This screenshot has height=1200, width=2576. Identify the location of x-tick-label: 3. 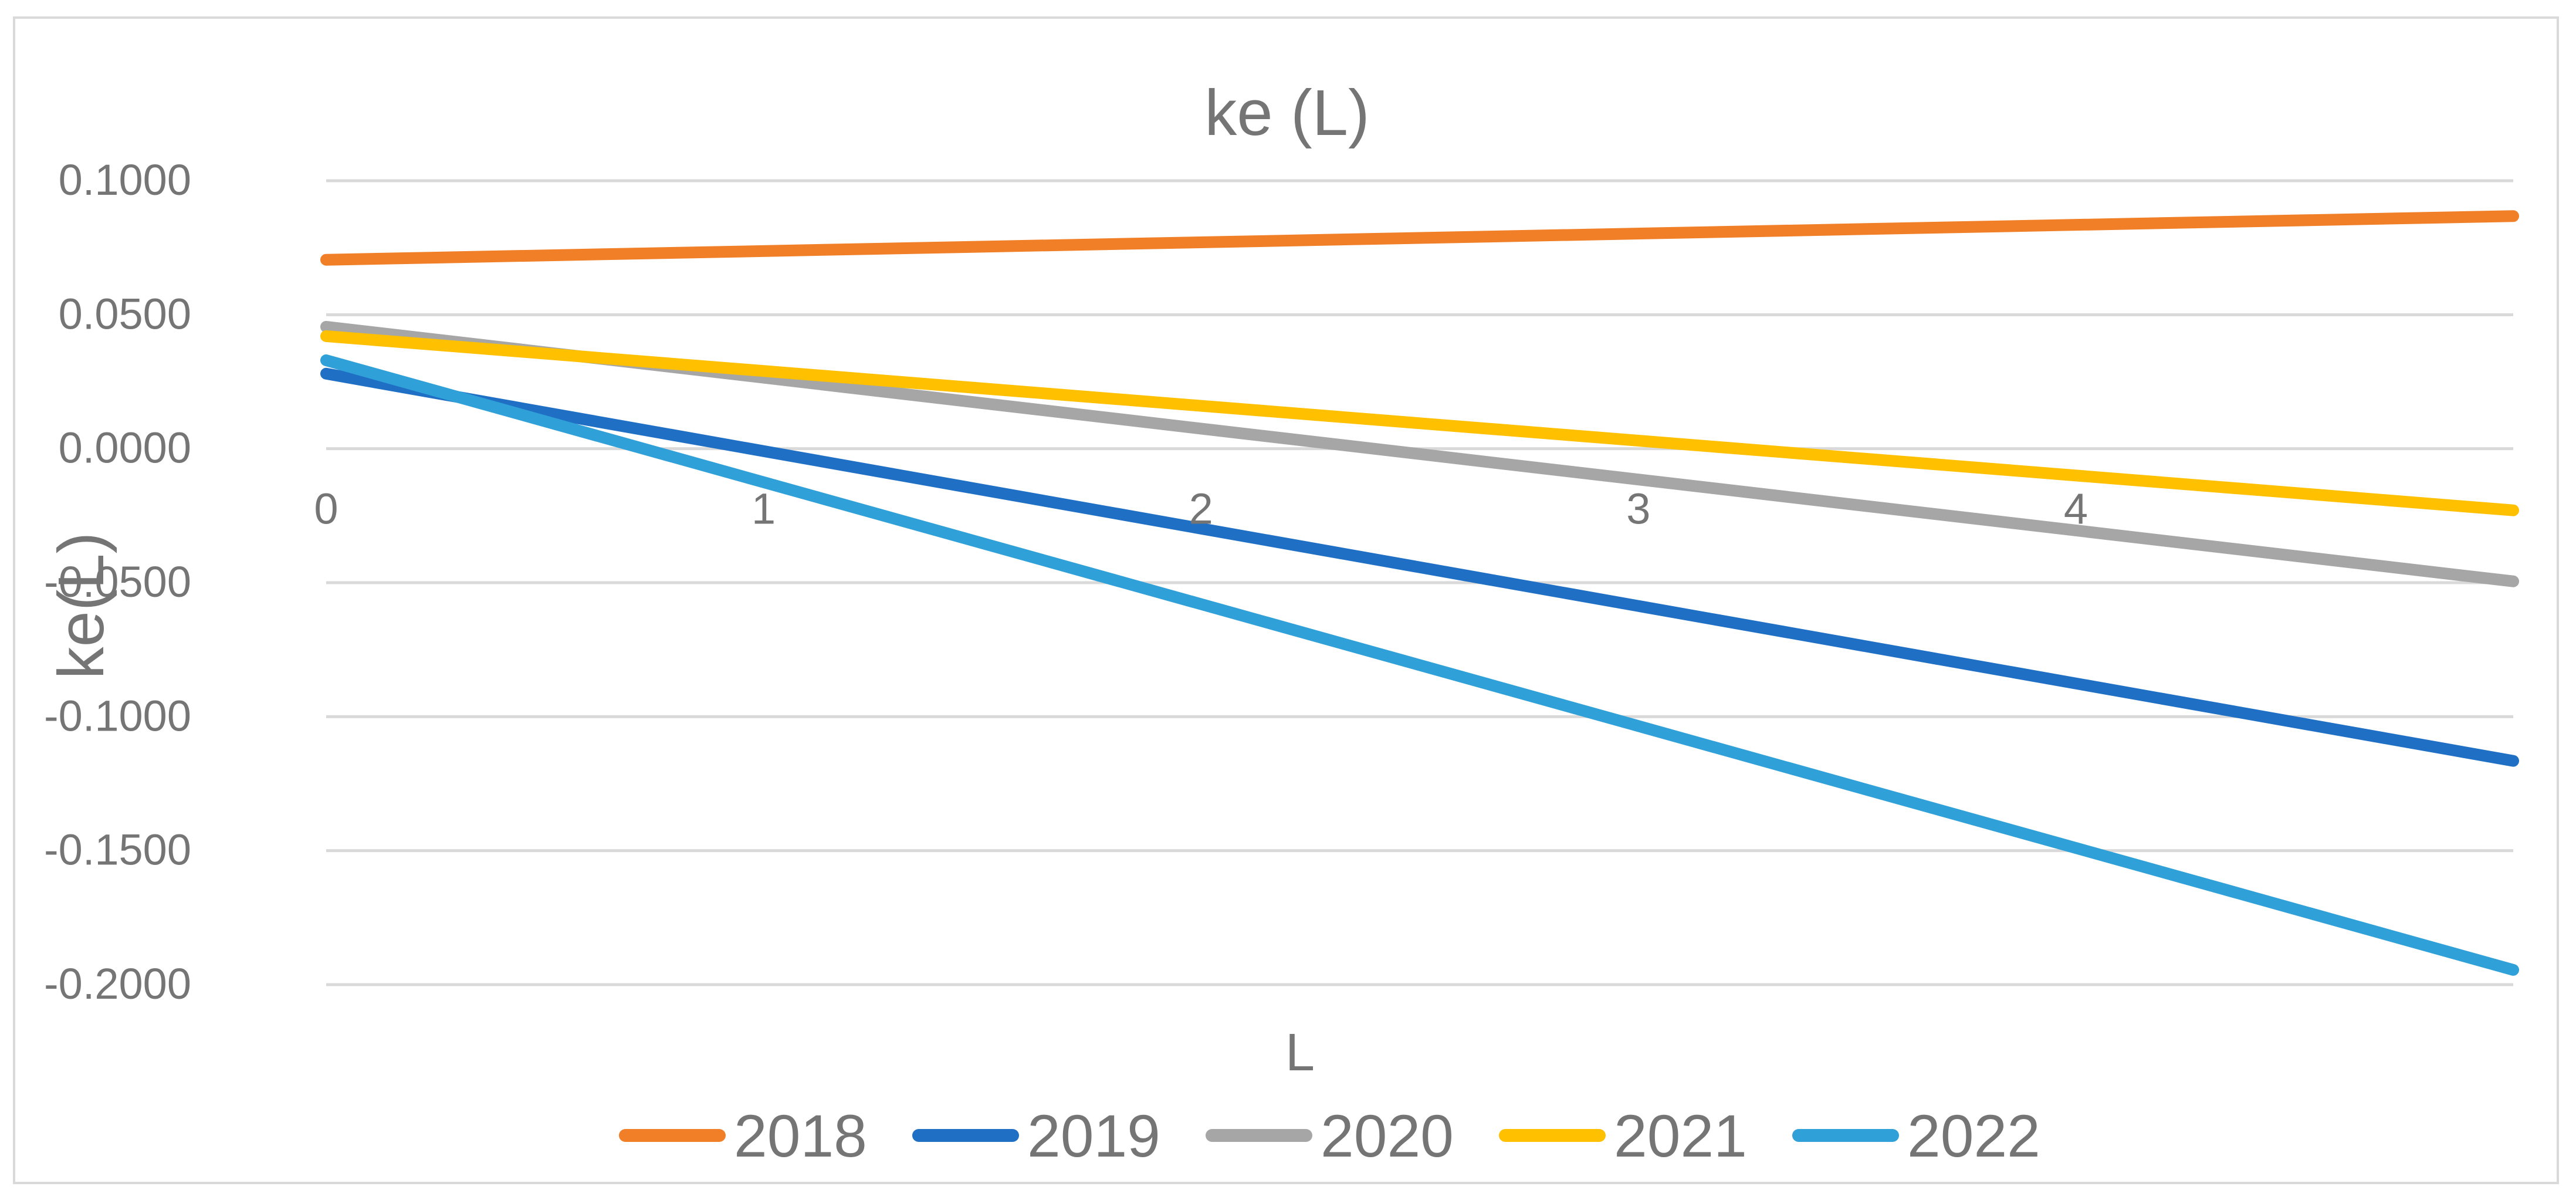
(1638, 509).